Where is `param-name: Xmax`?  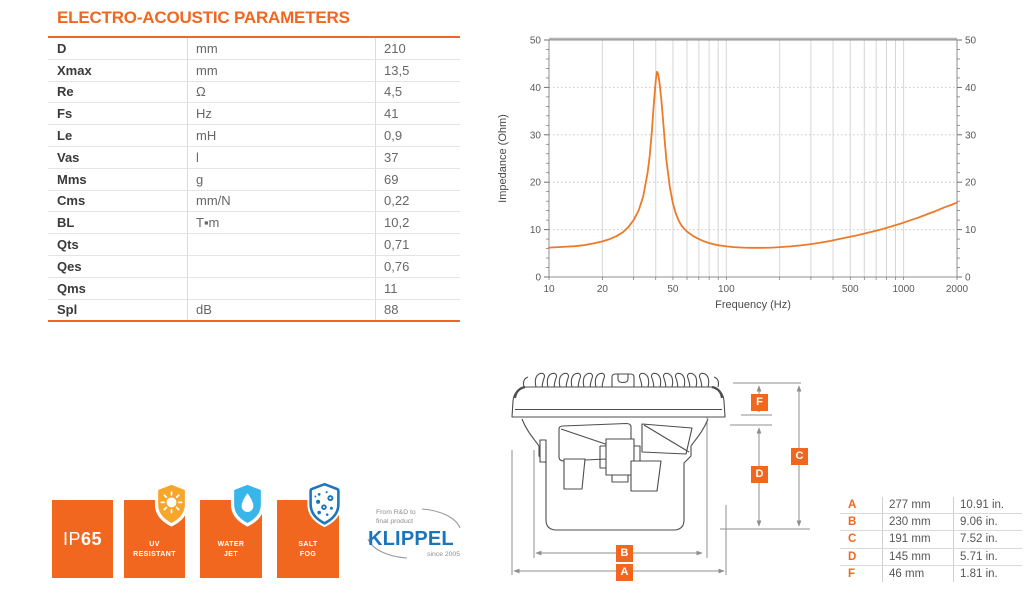
param-name: Xmax is located at coordinates (118, 70).